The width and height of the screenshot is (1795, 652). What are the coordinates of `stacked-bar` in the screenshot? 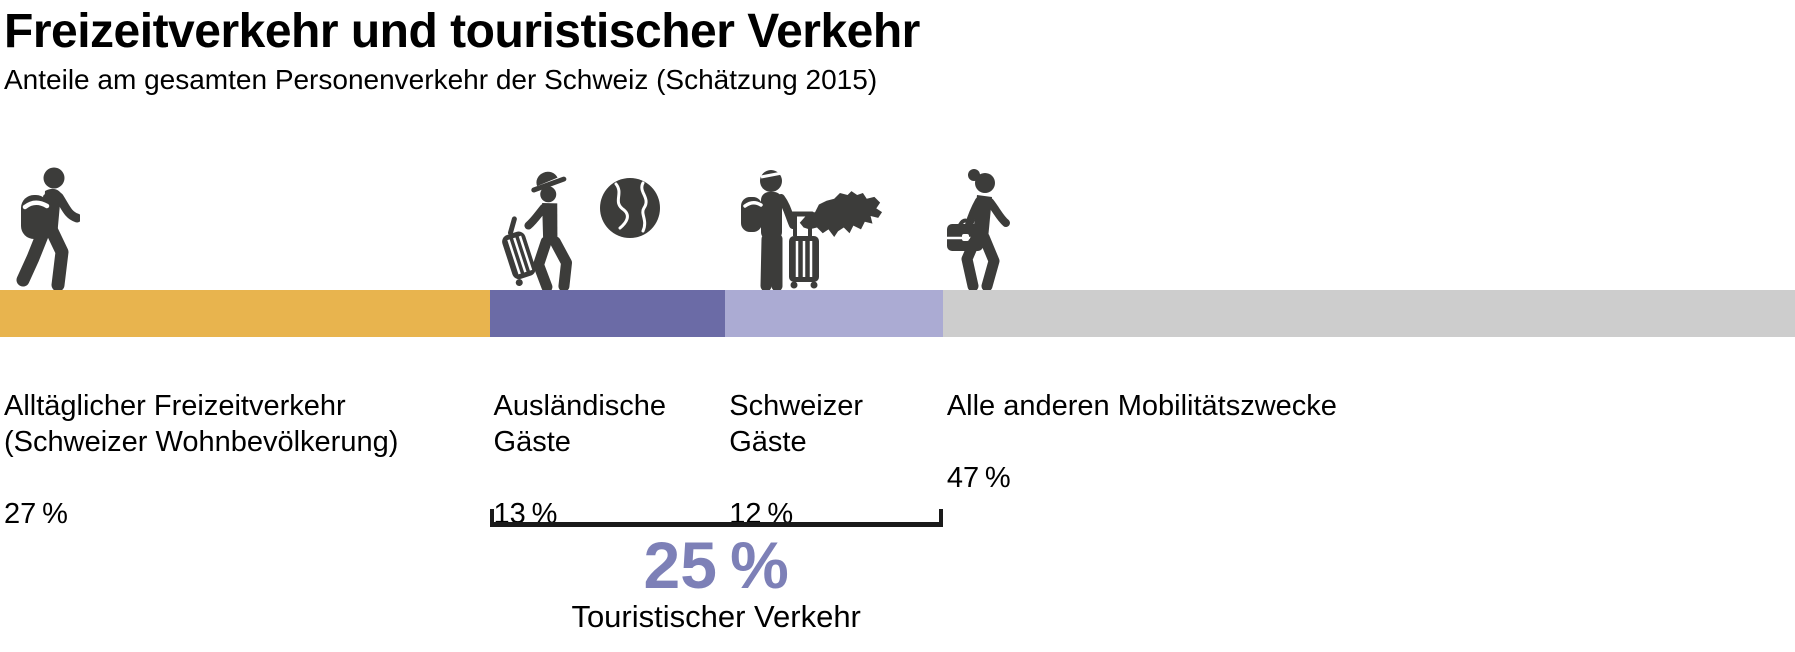 It's located at (897, 313).